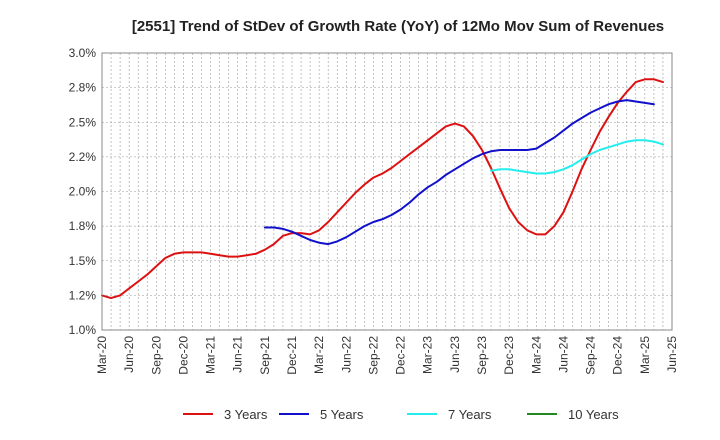 Image resolution: width=720 pixels, height=440 pixels. I want to click on y-tick-label: 1.2%, so click(83, 295).